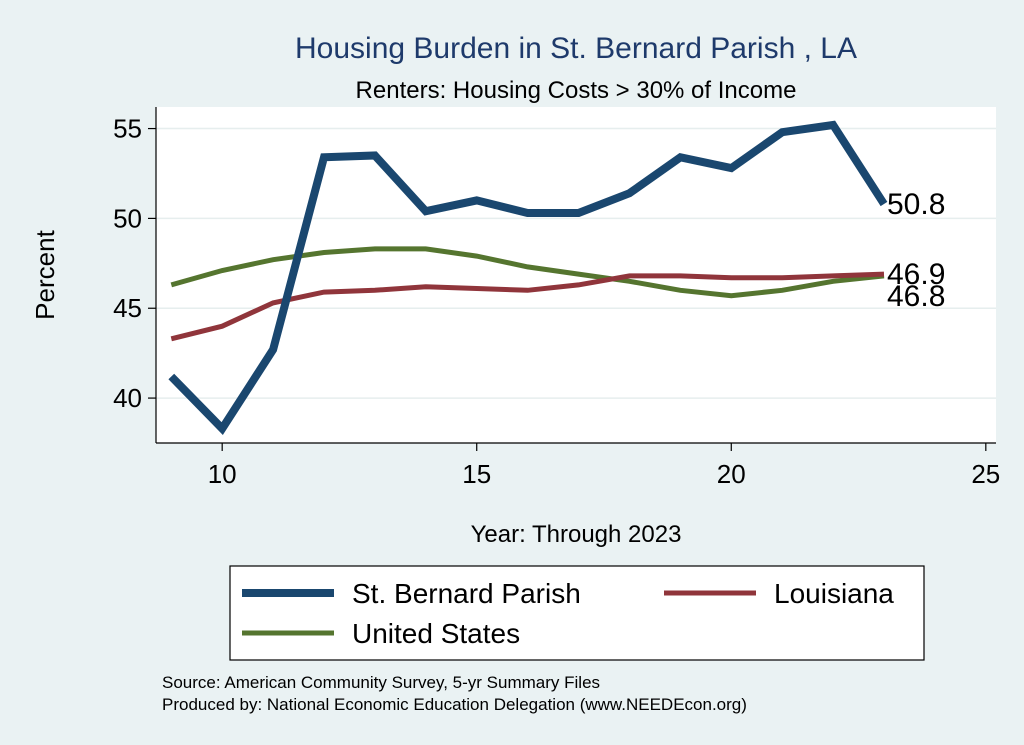  What do you see at coordinates (127, 398) in the screenshot?
I see `y-tick-label-40: 40` at bounding box center [127, 398].